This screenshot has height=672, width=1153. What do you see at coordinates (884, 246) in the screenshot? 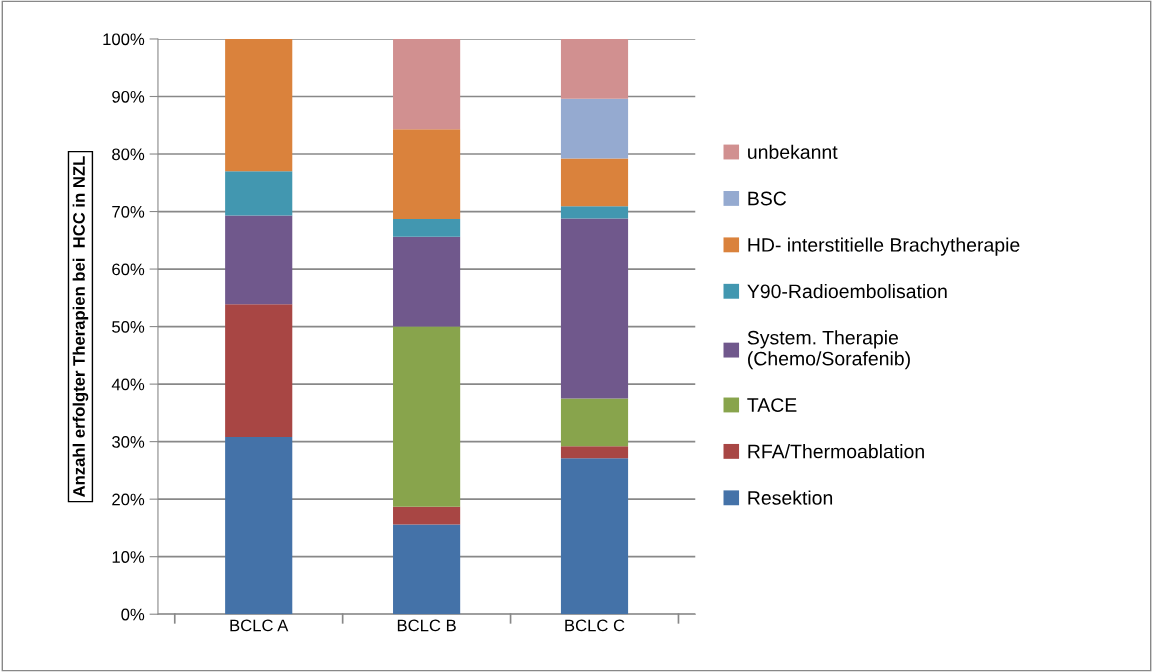
I see `legend-label: HD- interstitielle Brachytherapie` at bounding box center [884, 246].